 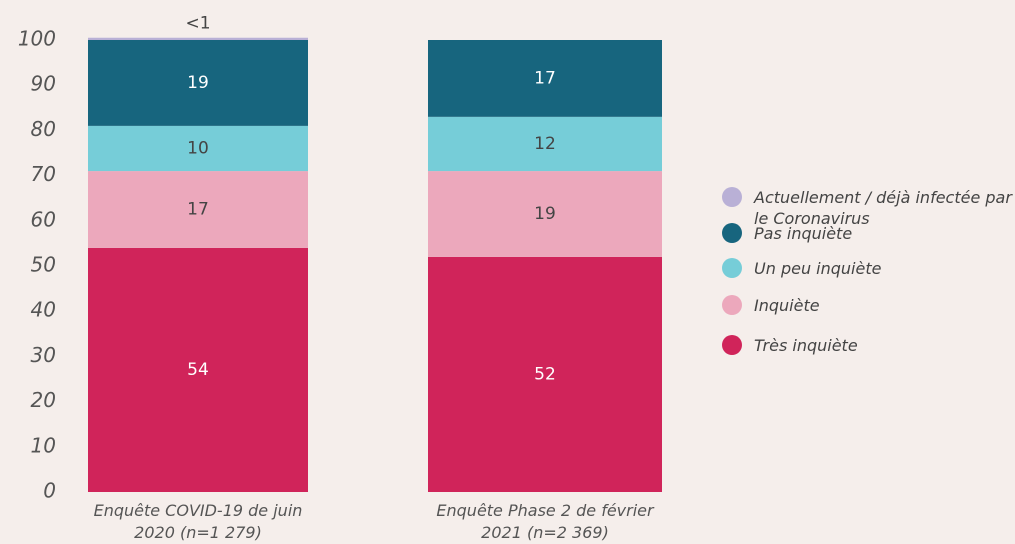 I want to click on legend-label: Pas inquiète, so click(x=803, y=233).